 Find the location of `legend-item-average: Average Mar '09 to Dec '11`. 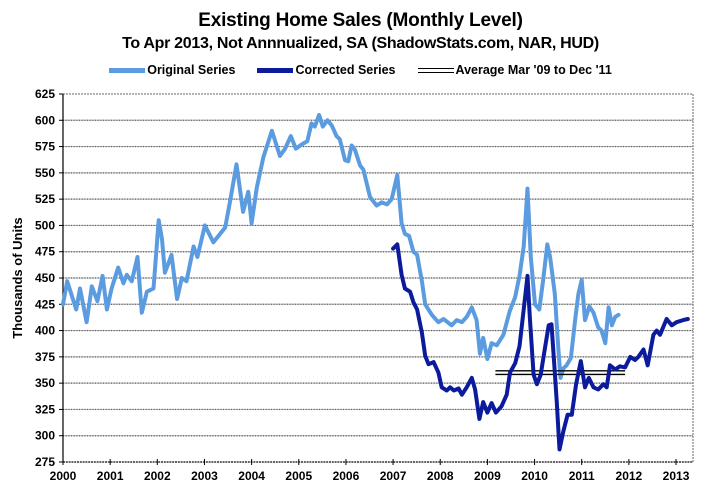

legend-item-average: Average Mar '09 to Dec '11 is located at coordinates (514, 70).